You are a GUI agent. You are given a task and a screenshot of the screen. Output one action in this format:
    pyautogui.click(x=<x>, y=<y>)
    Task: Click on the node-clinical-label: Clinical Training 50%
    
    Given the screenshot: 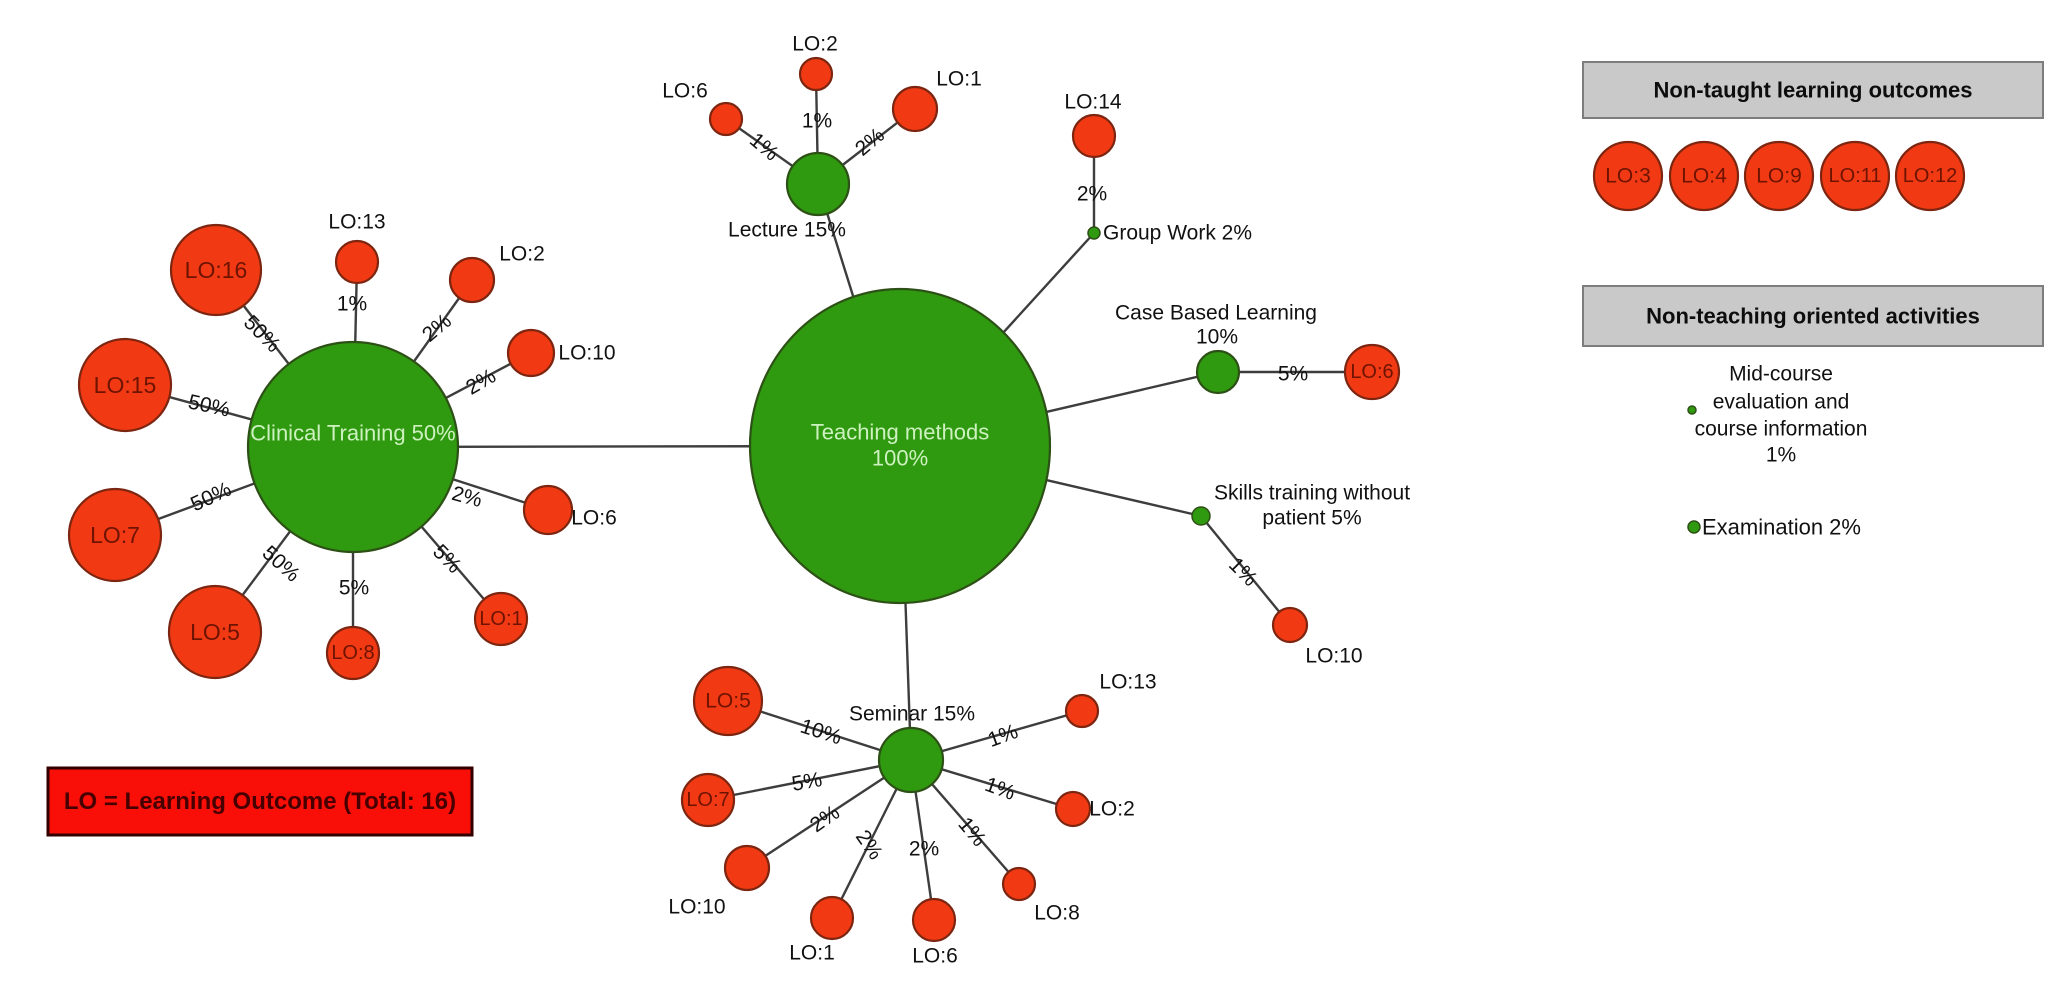 What is the action you would take?
    pyautogui.click(x=352, y=433)
    